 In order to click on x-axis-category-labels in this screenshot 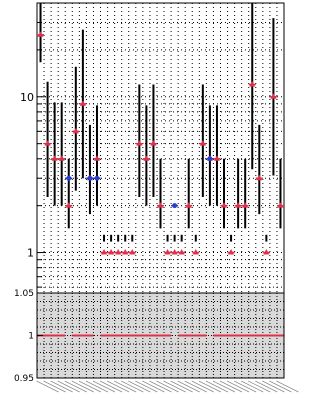, I will do `click(167, 386)`.